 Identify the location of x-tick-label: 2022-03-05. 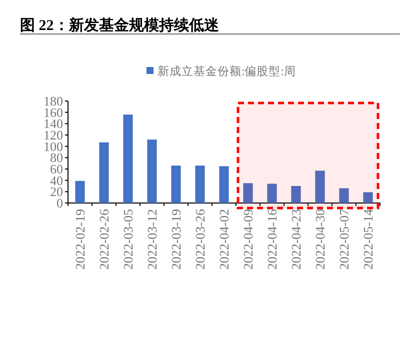
(128, 239).